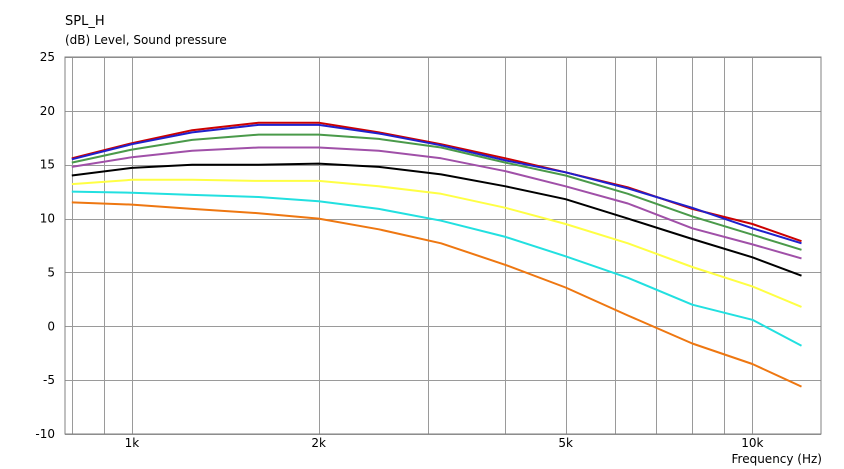  I want to click on x-axis-label: Frequency (Hz), so click(777, 459).